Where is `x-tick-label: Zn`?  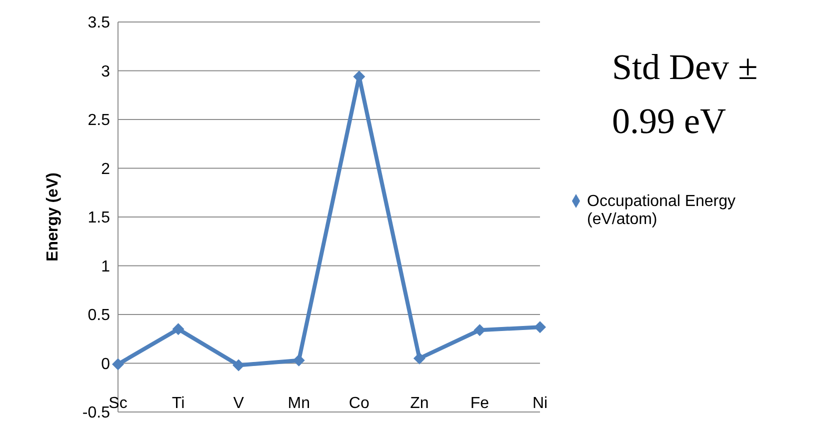
x-tick-label: Zn is located at coordinates (419, 403).